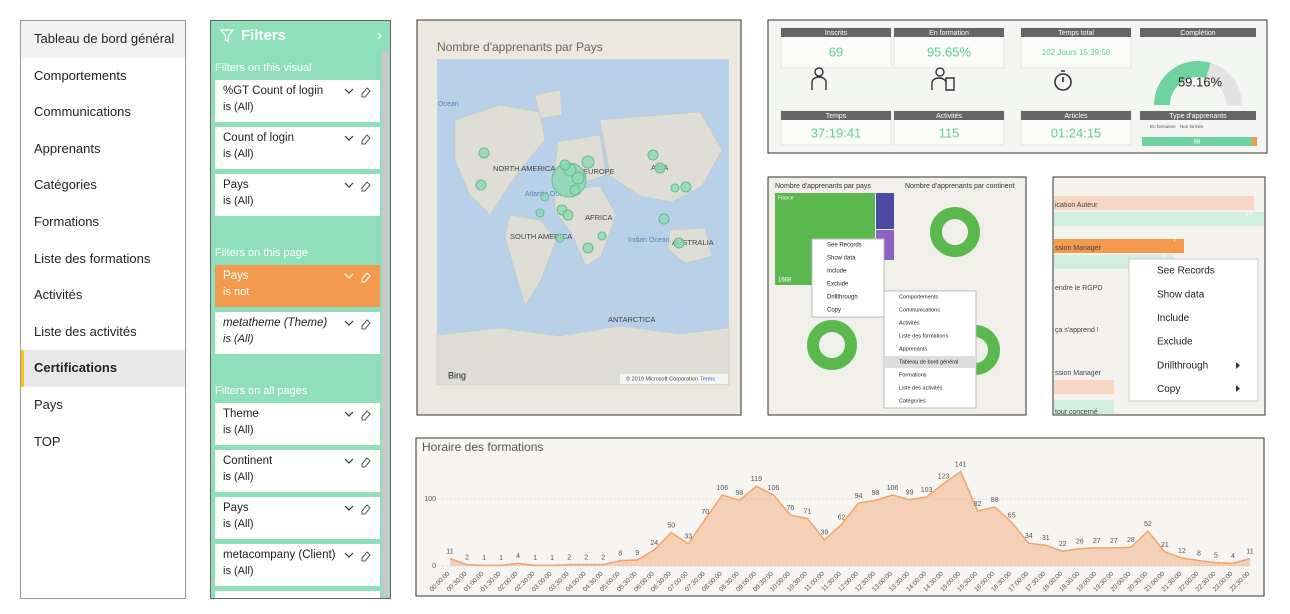  What do you see at coordinates (297, 424) in the screenshot?
I see `filter-card: Theme is (All)` at bounding box center [297, 424].